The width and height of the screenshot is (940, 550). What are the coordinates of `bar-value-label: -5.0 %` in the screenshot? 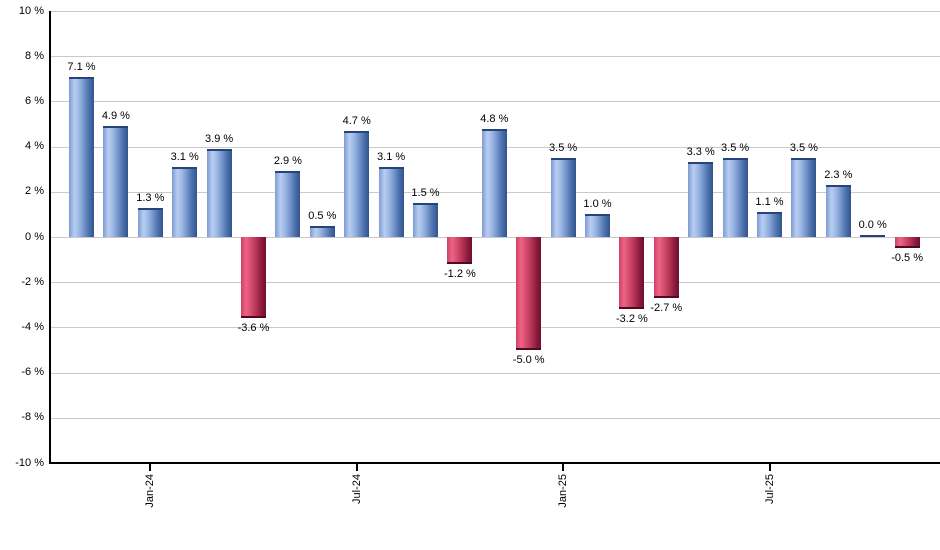 It's located at (528, 360).